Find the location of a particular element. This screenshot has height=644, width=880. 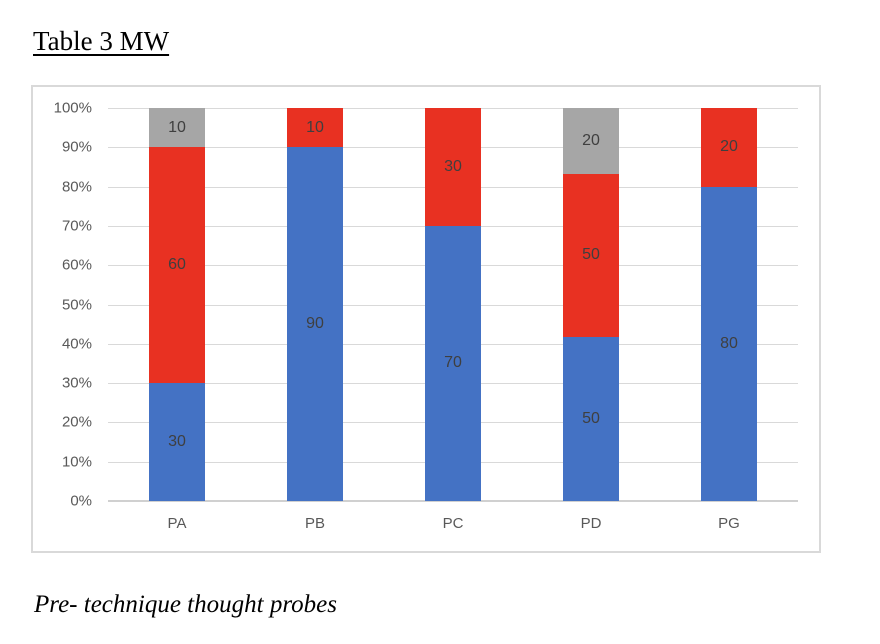

stacked-bar-pb: 90 10 is located at coordinates (315, 304).